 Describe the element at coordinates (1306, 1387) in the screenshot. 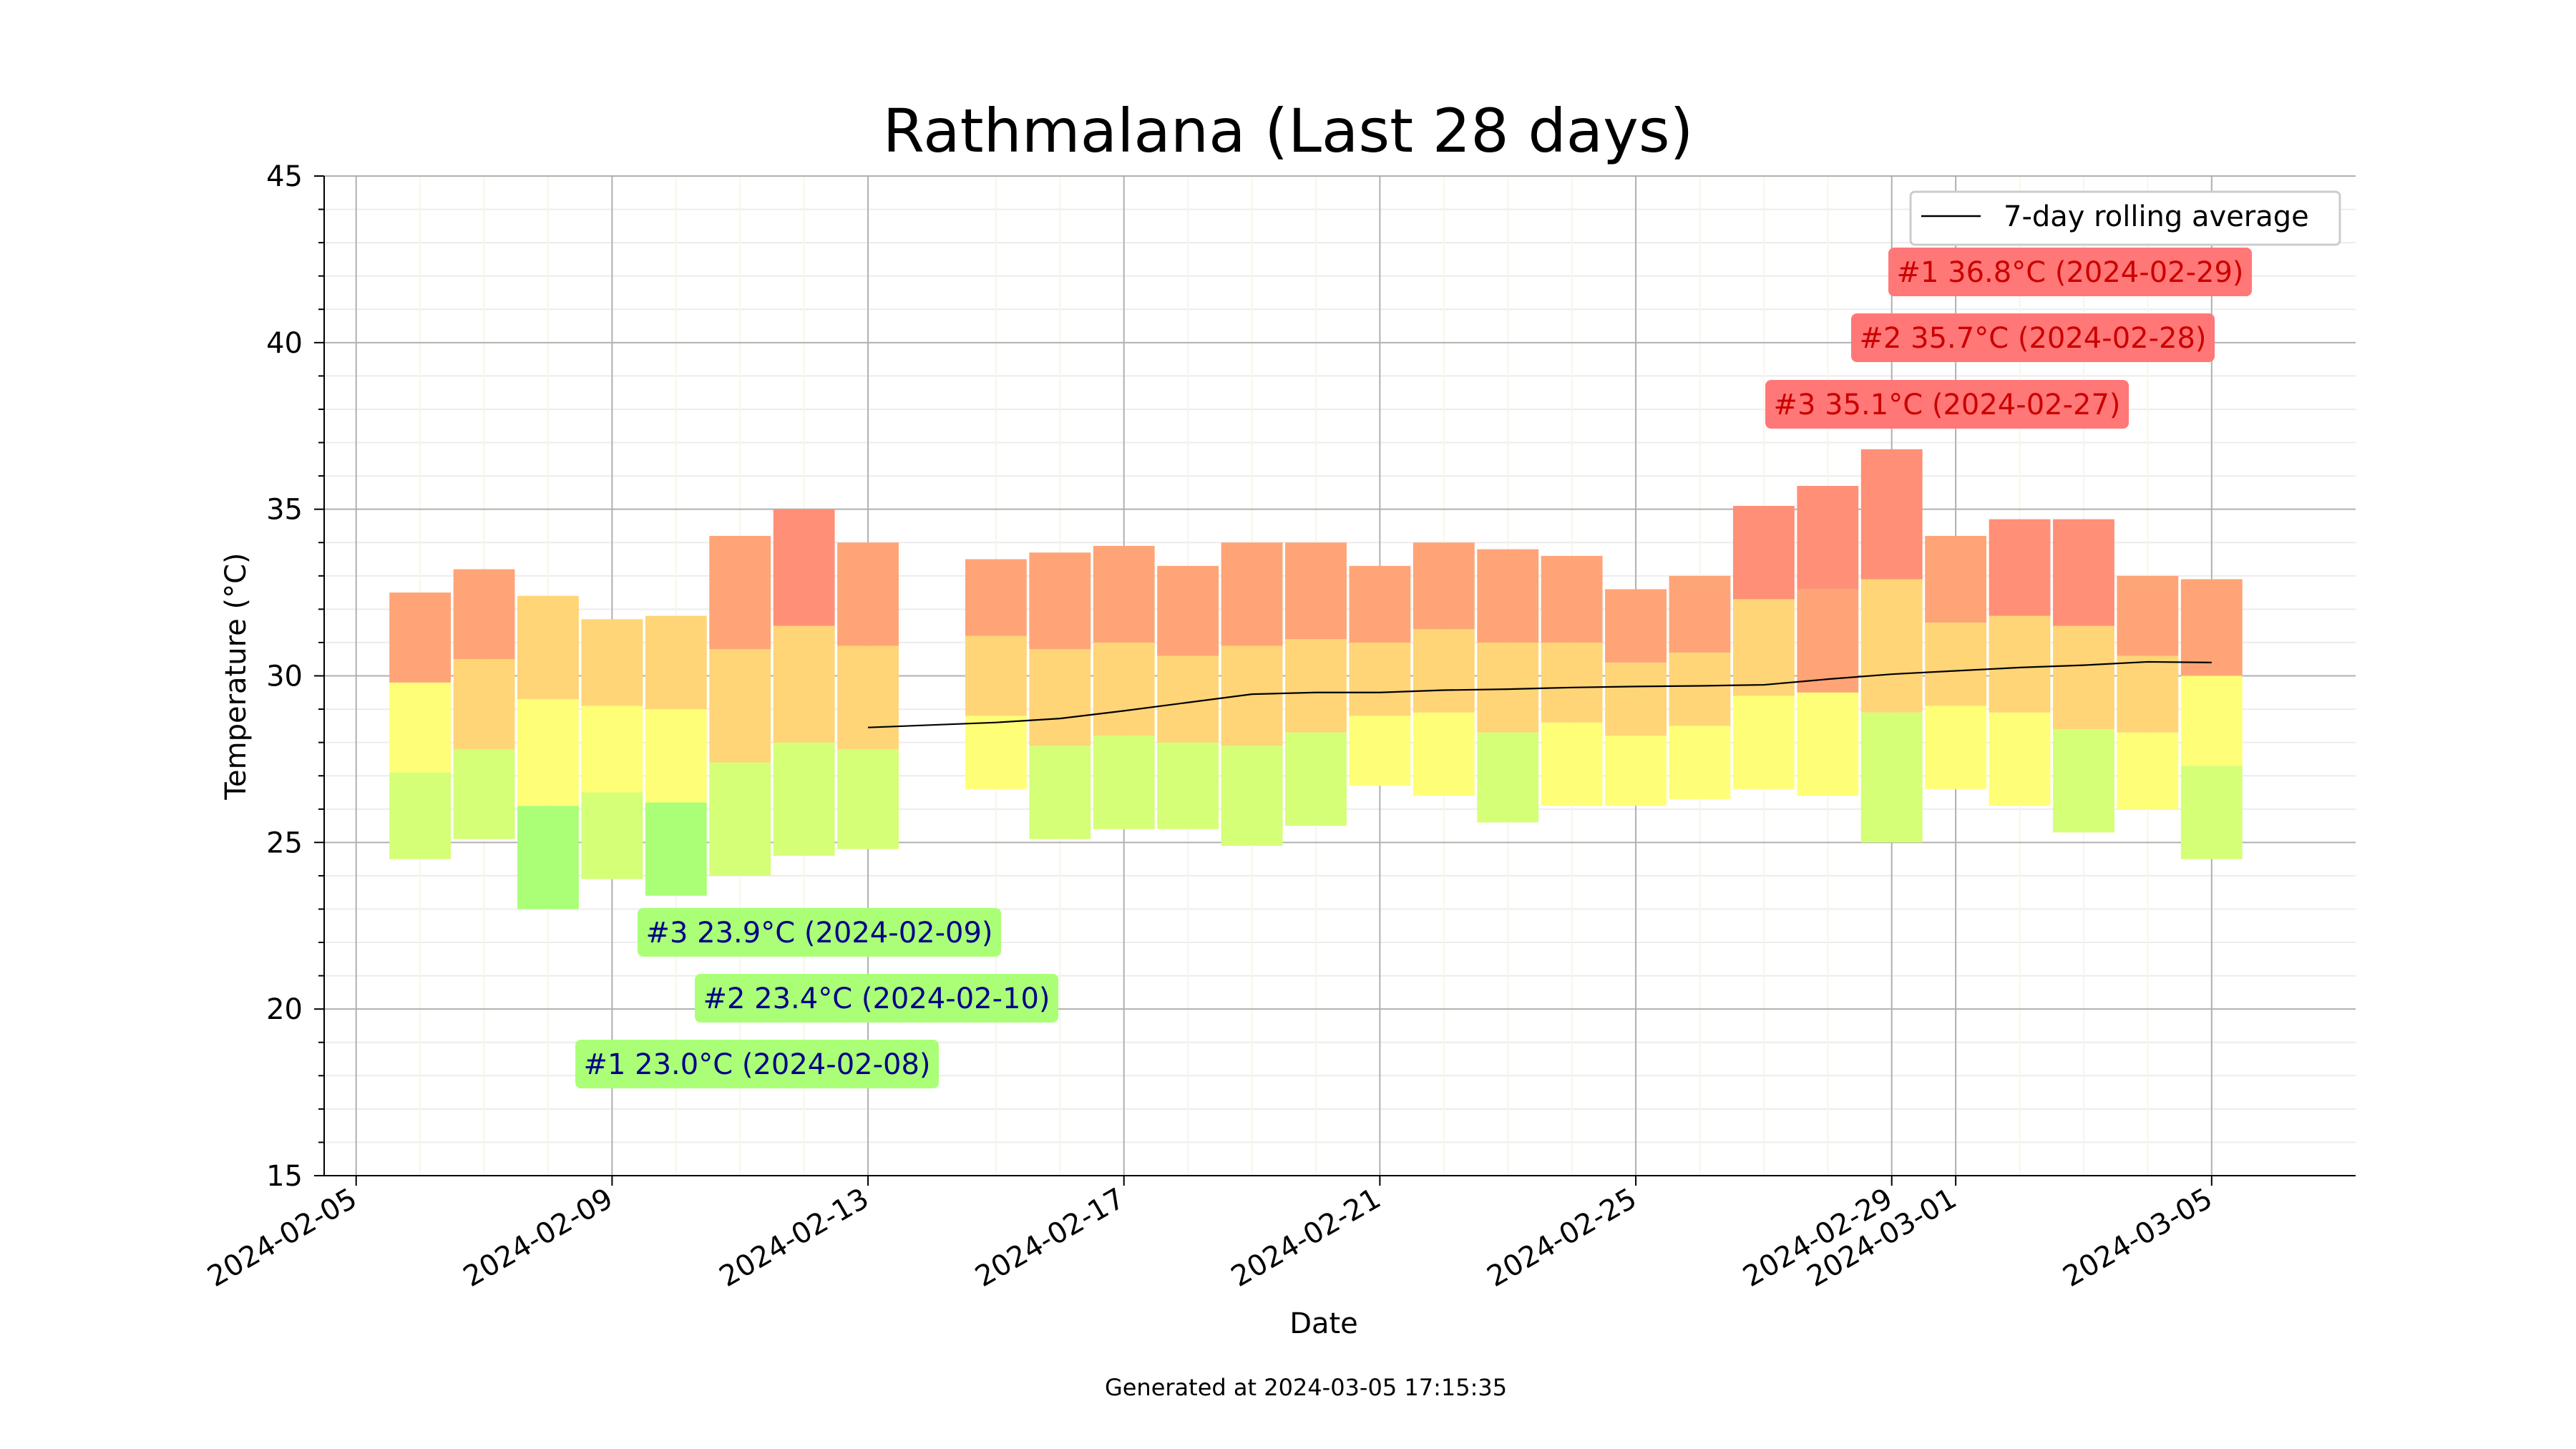

I see `generated-footer: Generated at 2024-03-05 17:15:35` at that location.